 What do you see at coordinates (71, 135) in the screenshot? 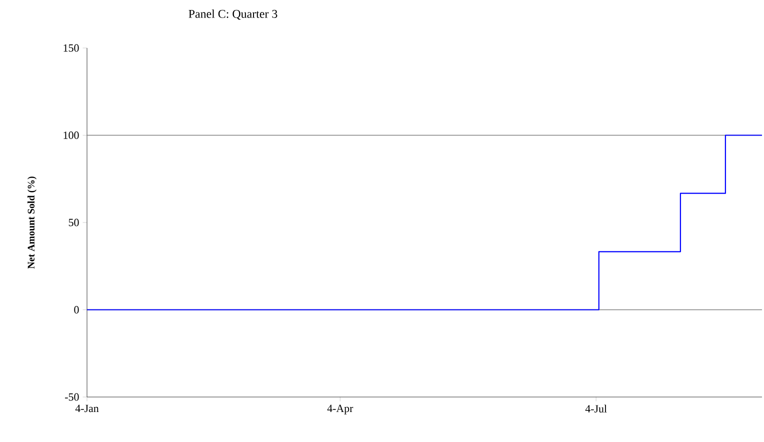
I see `y-tick-label: 100` at bounding box center [71, 135].